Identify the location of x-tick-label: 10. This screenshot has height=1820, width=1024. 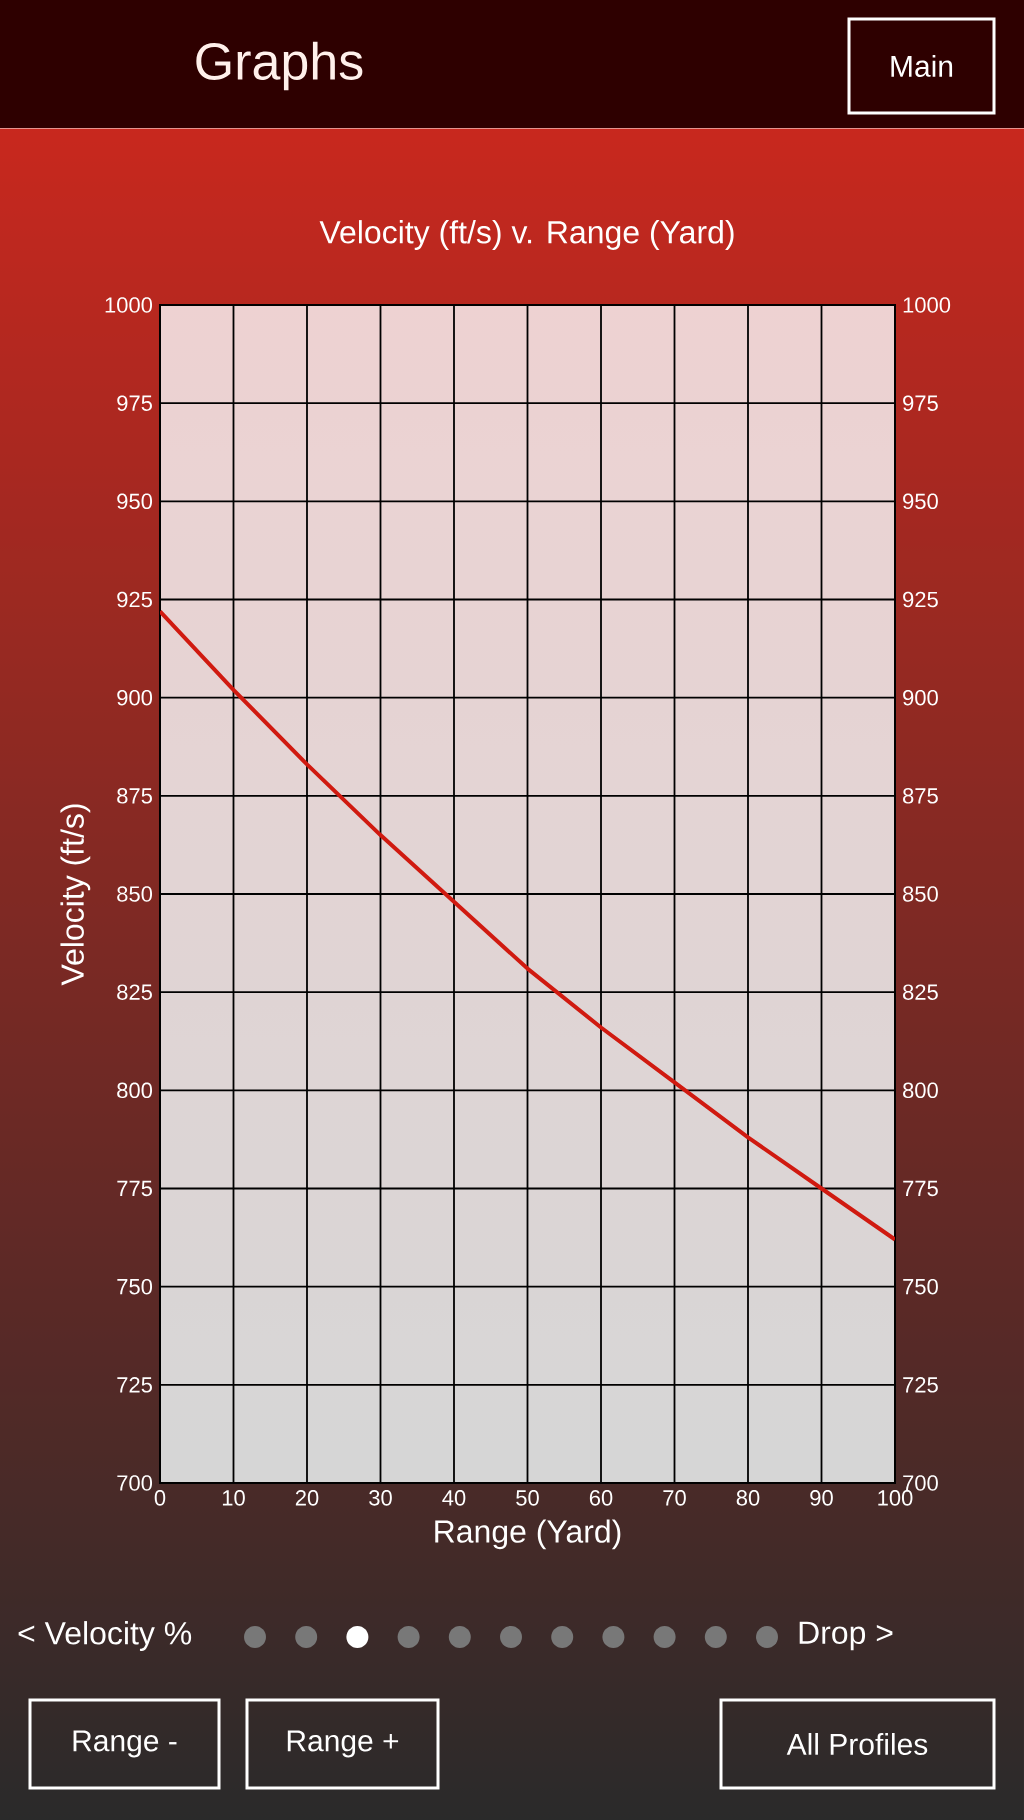
(233, 1498).